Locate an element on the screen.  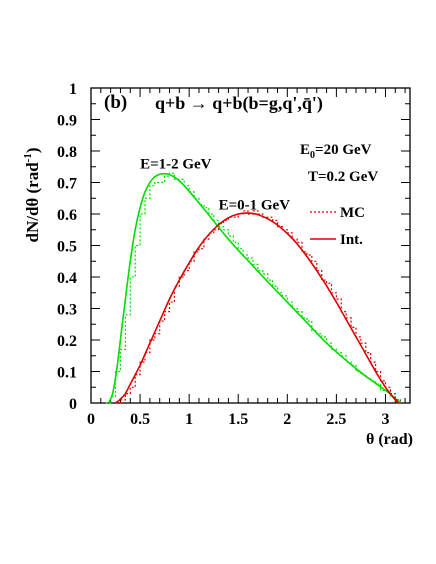
legend-label-mc: MC is located at coordinates (352, 213).